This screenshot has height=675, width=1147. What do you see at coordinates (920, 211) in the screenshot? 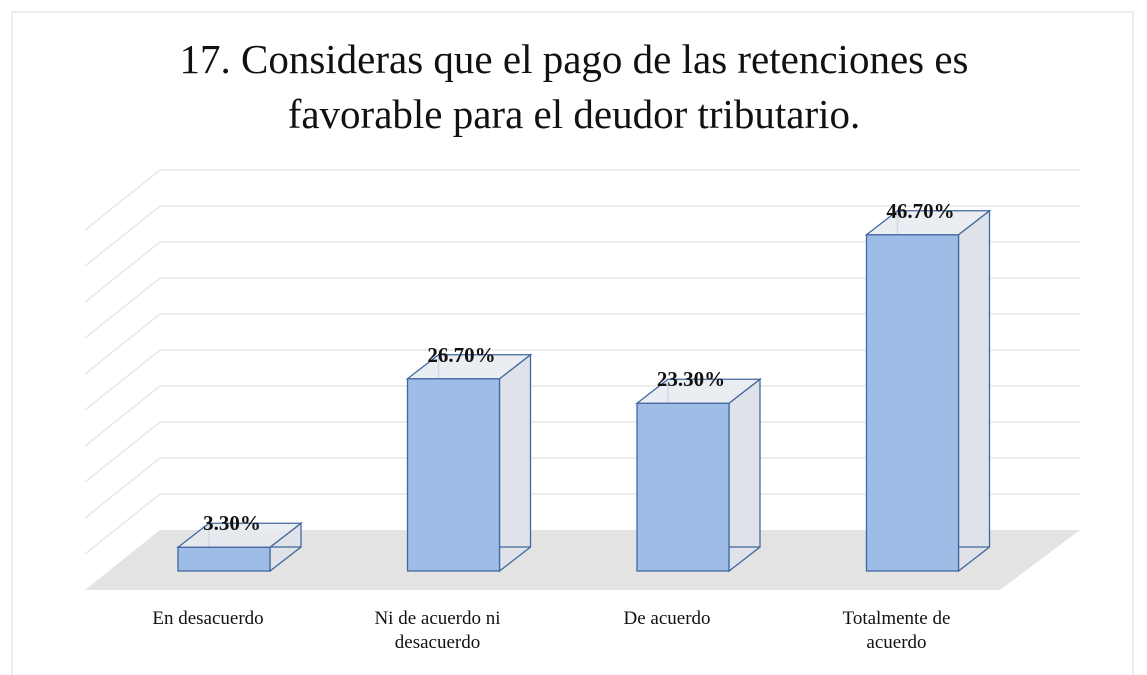
I see `value-label: 46.70%` at bounding box center [920, 211].